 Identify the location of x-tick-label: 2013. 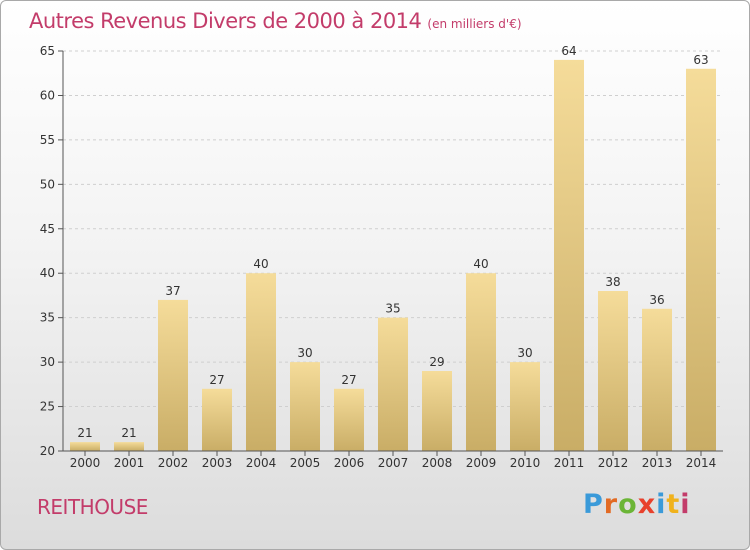
(657, 463).